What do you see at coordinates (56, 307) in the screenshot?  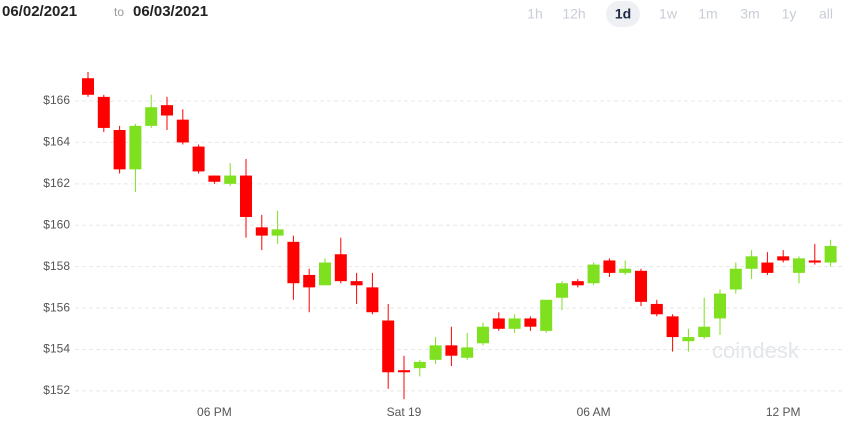 I see `y-tick-label: $156` at bounding box center [56, 307].